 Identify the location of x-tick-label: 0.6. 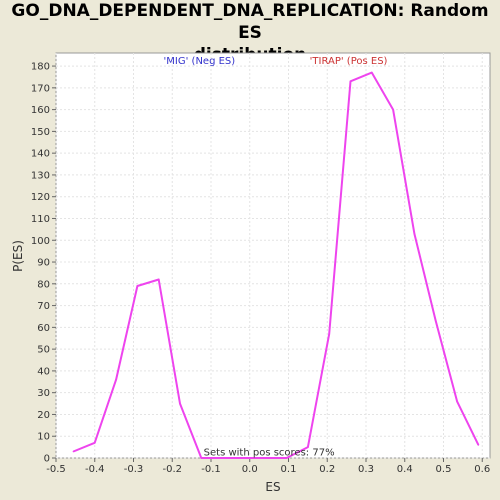
(482, 469).